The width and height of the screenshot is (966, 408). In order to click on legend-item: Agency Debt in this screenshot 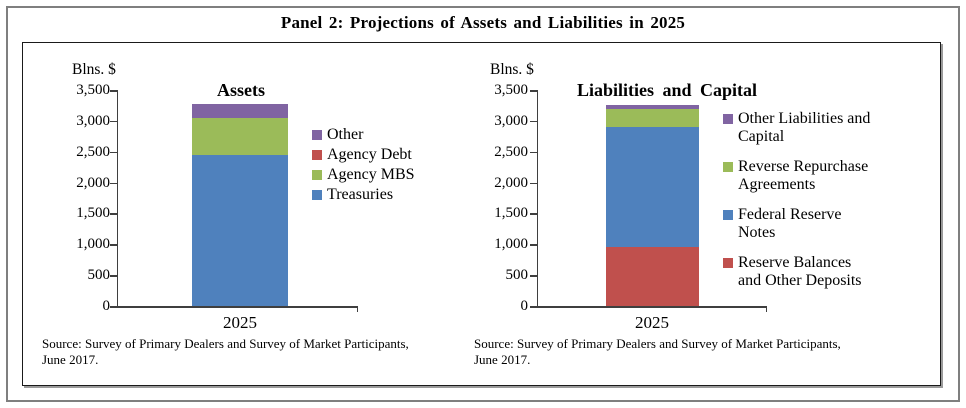, I will do `click(363, 155)`.